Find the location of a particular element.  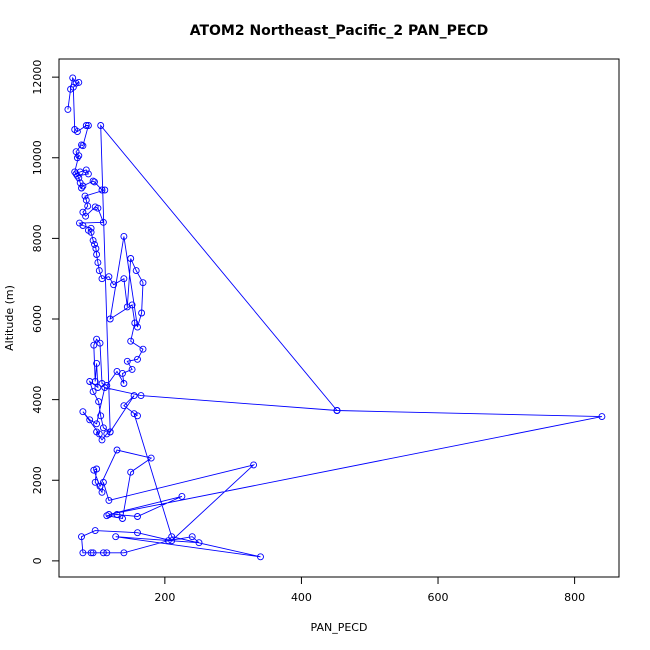

x-tick-label: 400 is located at coordinates (301, 597).